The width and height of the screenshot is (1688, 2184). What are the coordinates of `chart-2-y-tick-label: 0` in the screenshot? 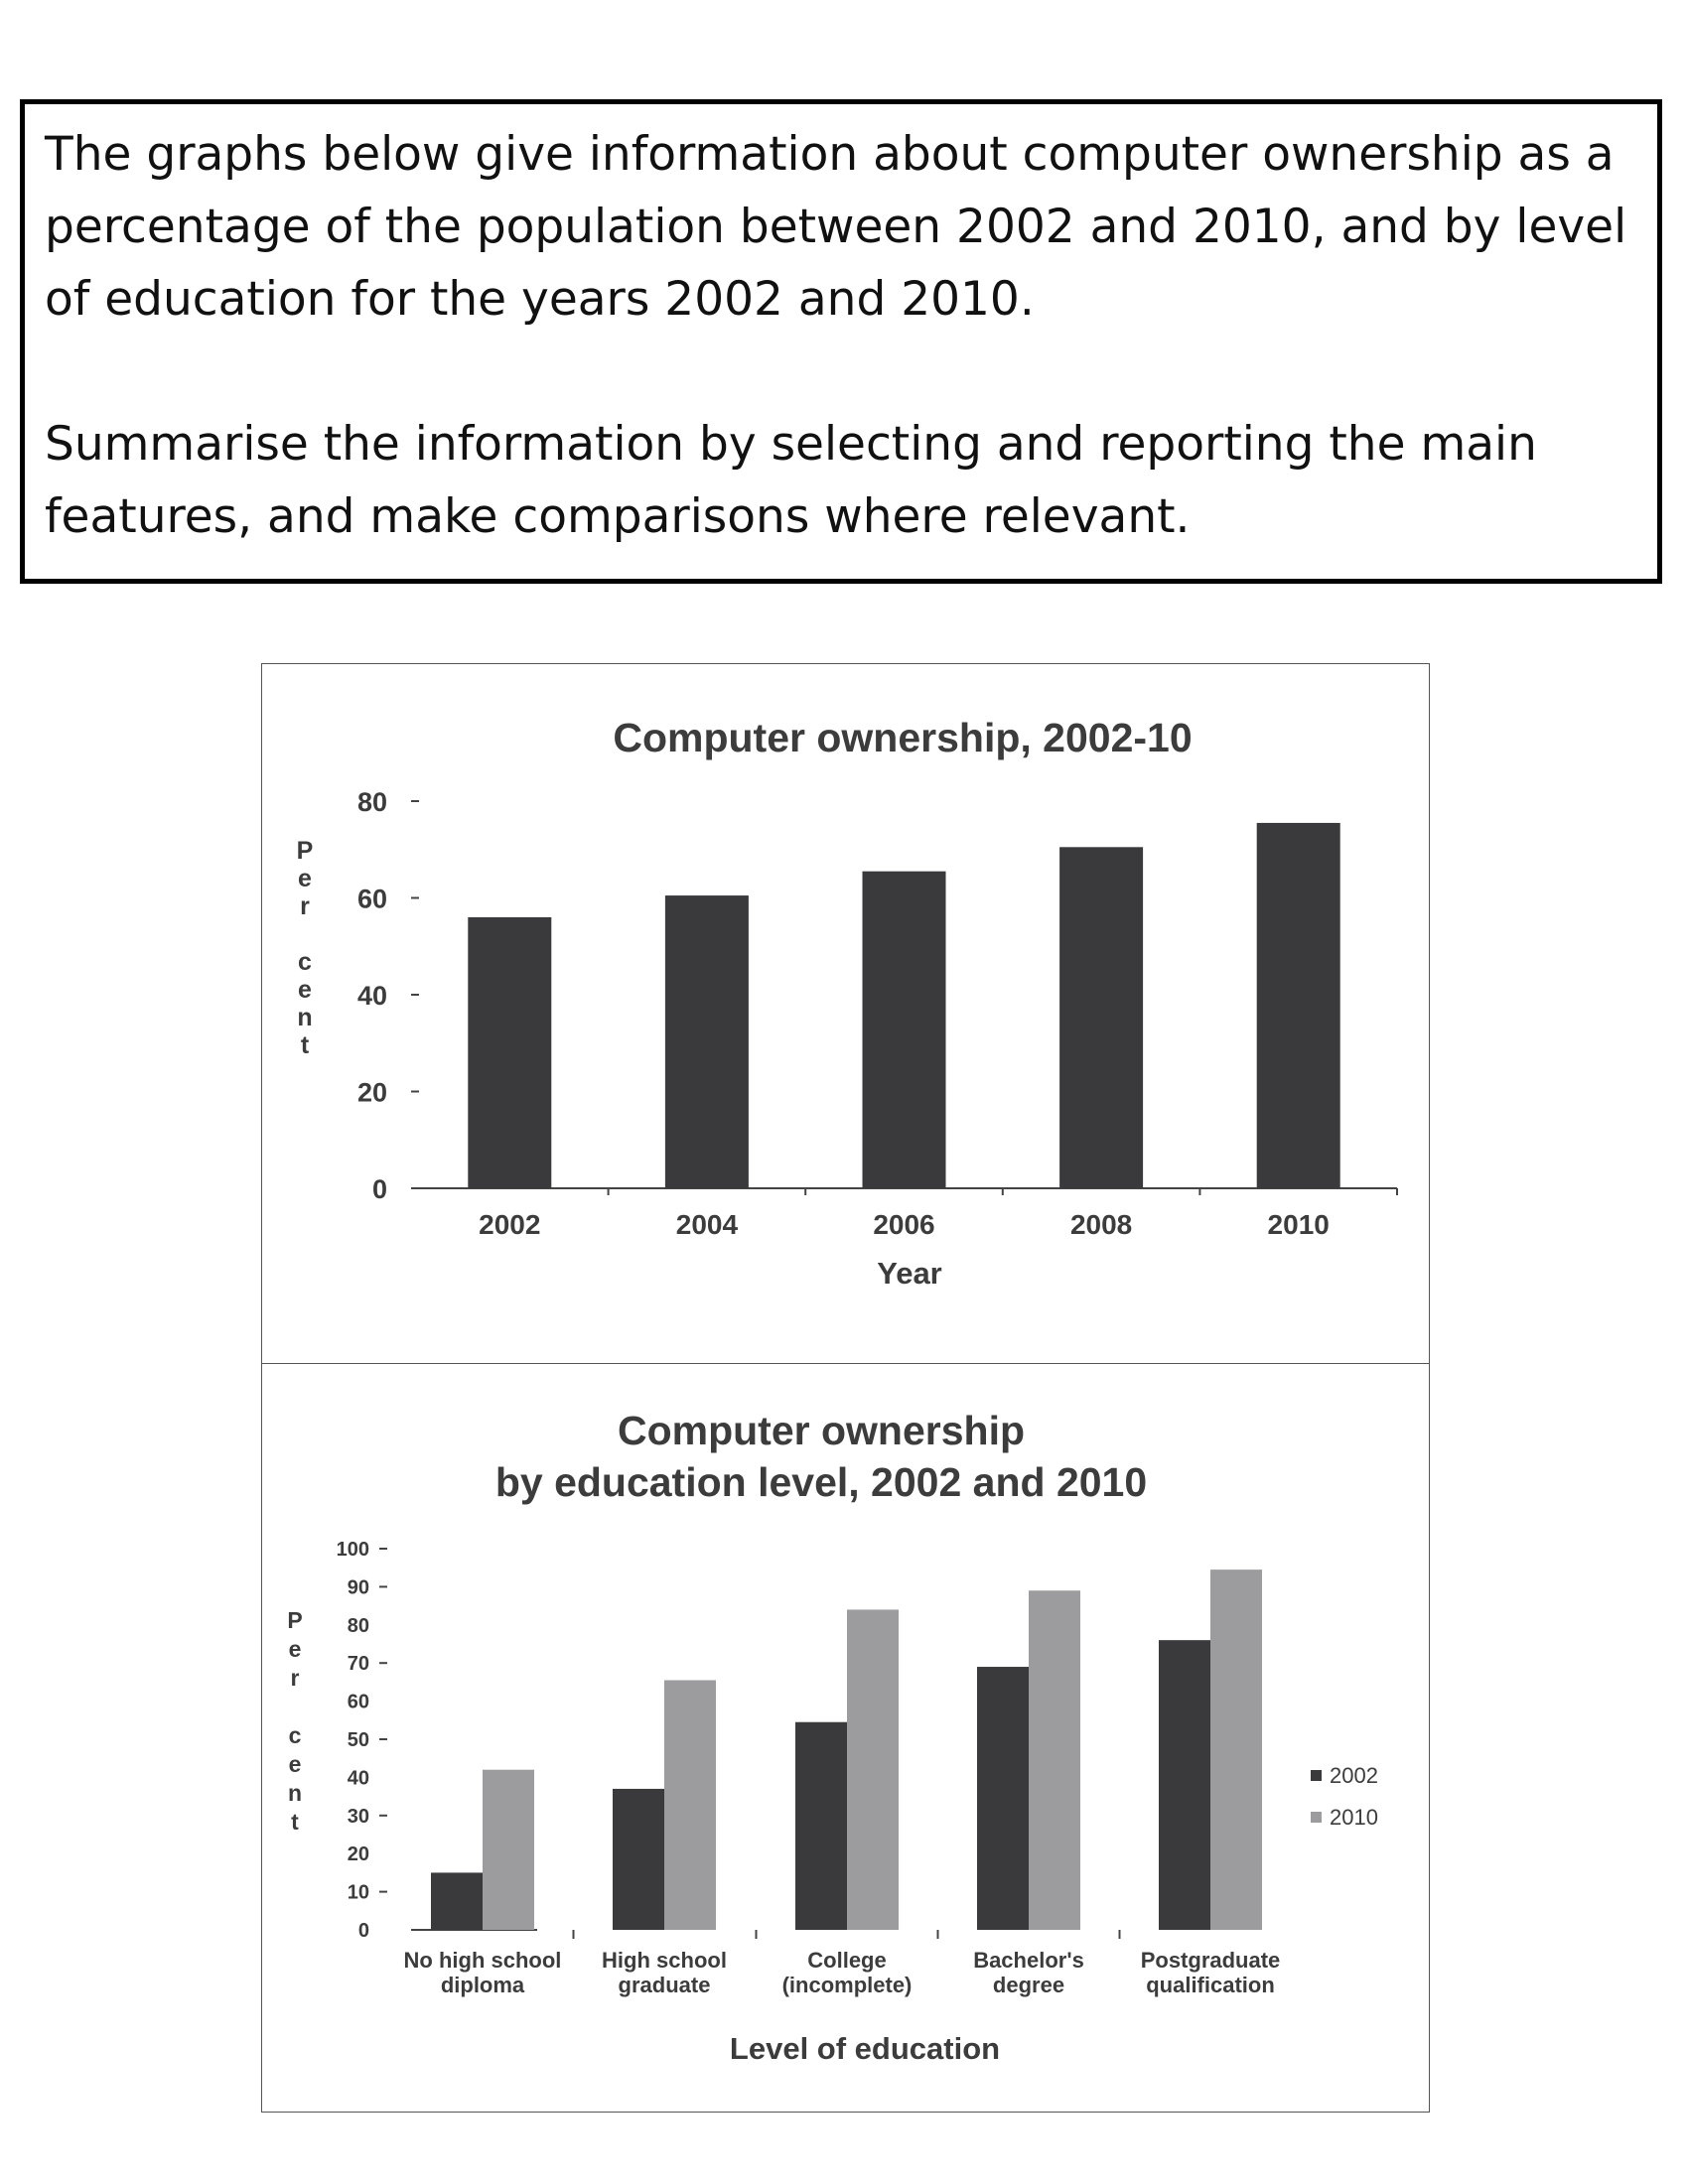 It's located at (363, 1931).